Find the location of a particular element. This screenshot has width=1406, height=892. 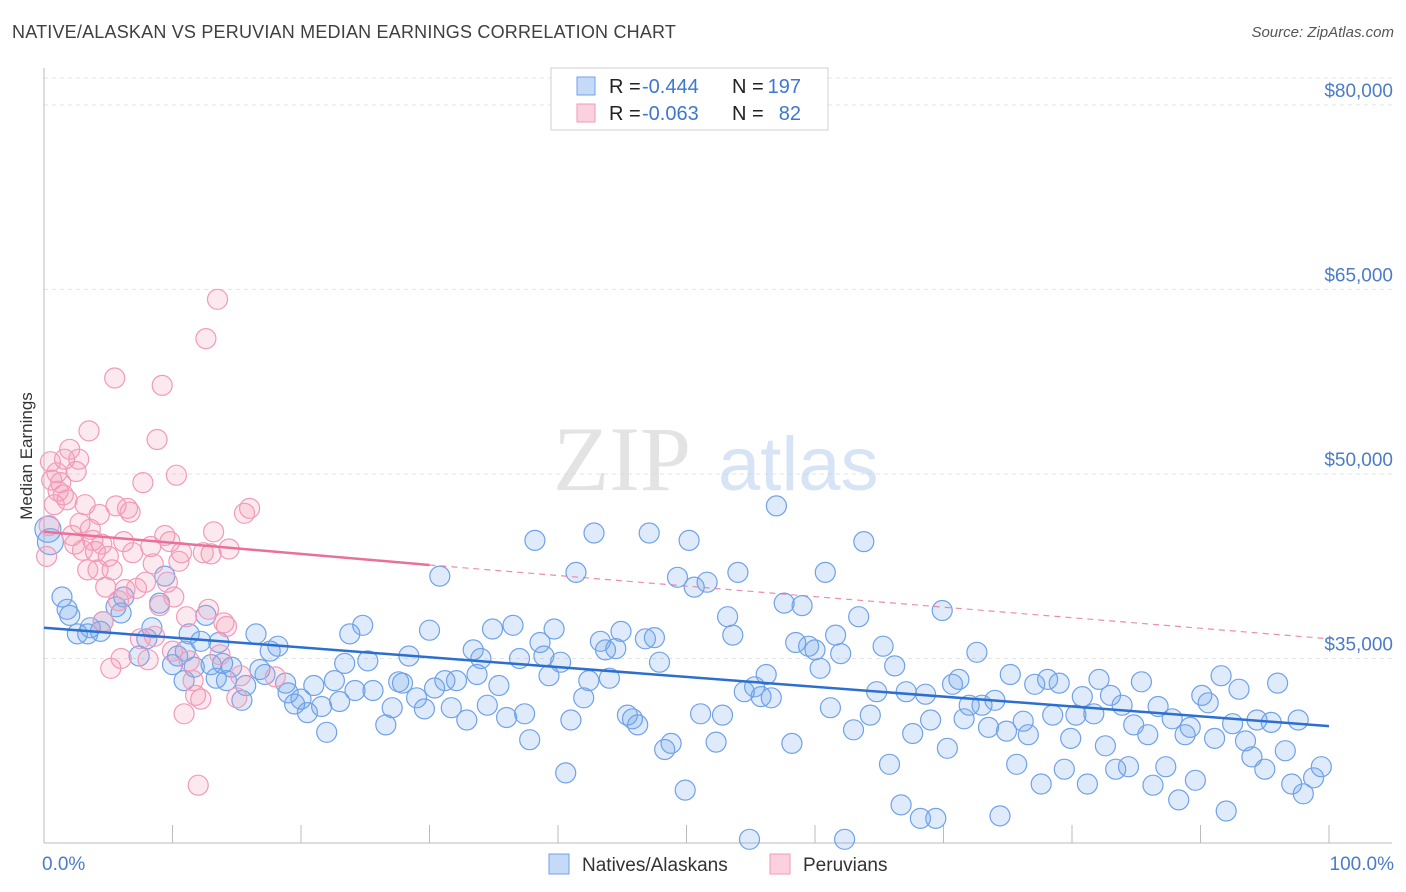

legend-n-value-natives: 197 is located at coordinates (784, 87).